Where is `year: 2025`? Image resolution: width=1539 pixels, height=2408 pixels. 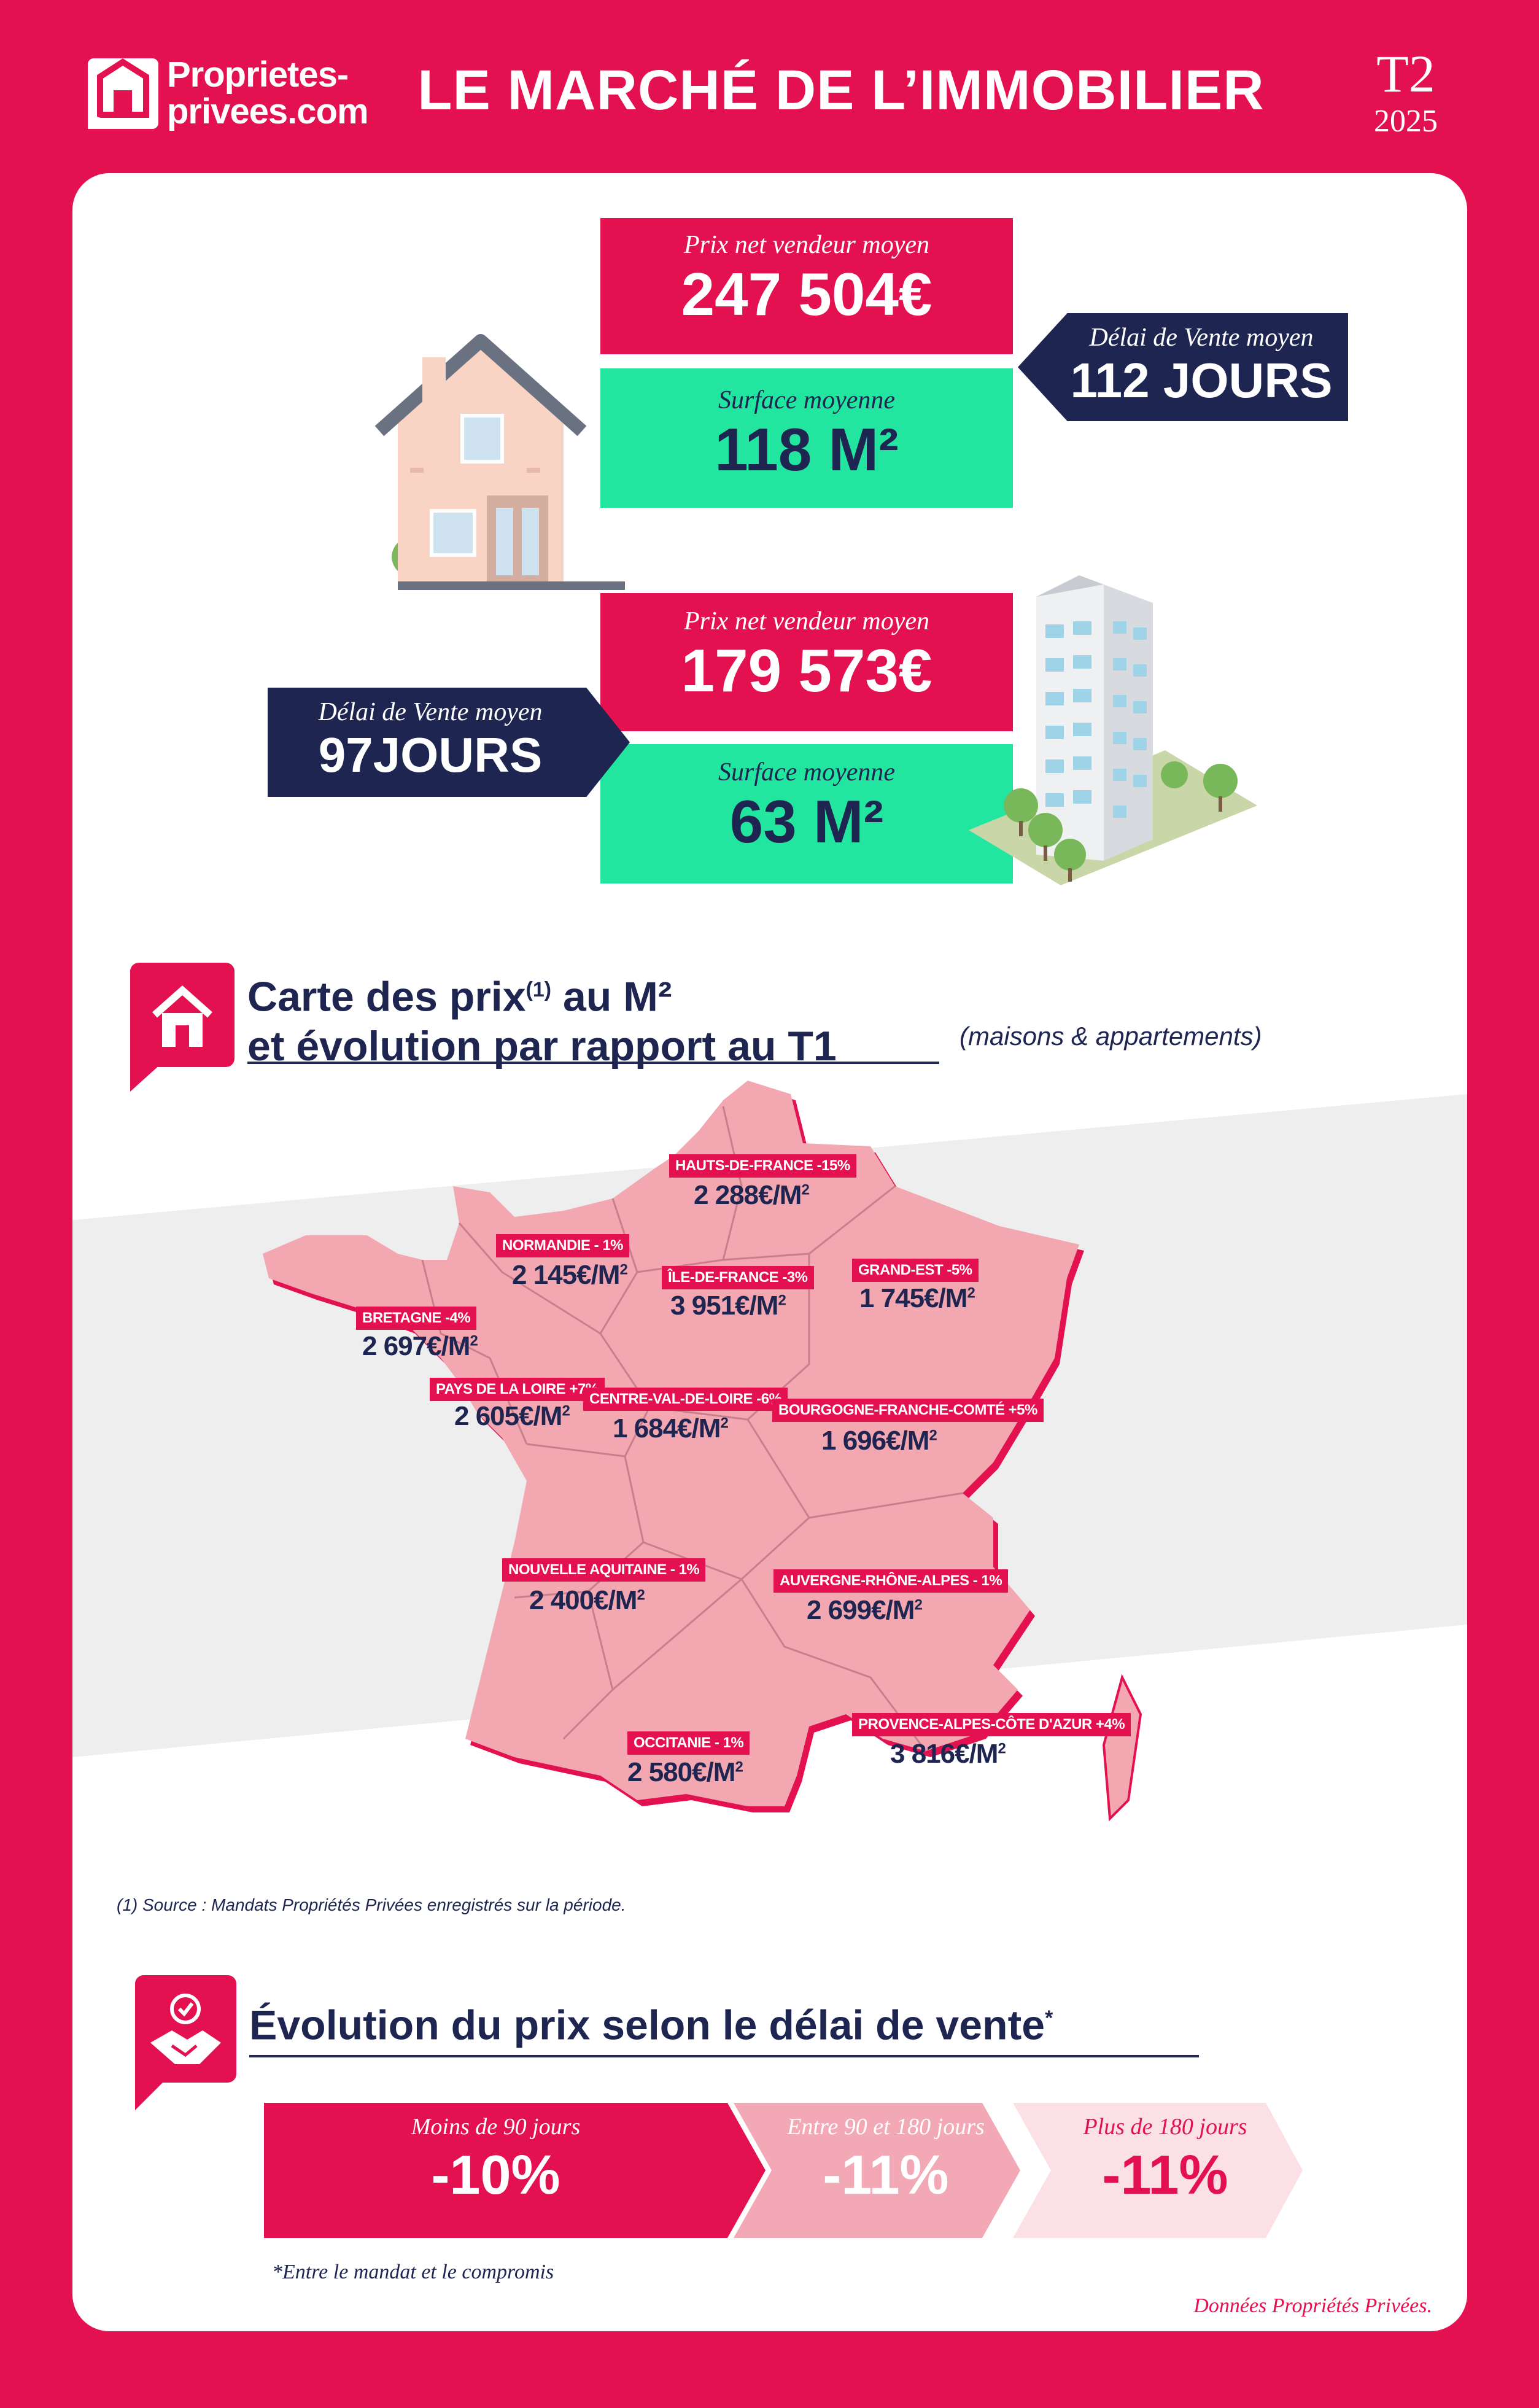
year: 2025 is located at coordinates (1406, 121).